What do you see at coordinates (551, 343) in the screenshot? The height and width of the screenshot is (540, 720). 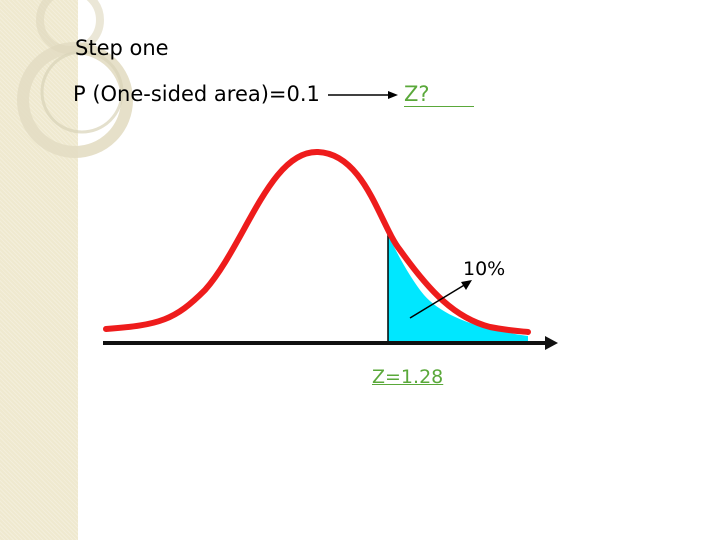 I see `axis-arrow-icon` at bounding box center [551, 343].